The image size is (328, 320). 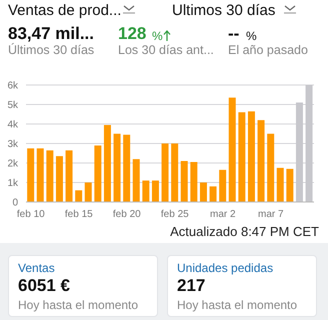 What do you see at coordinates (127, 214) in the screenshot?
I see `x-tick-label: feb 20` at bounding box center [127, 214].